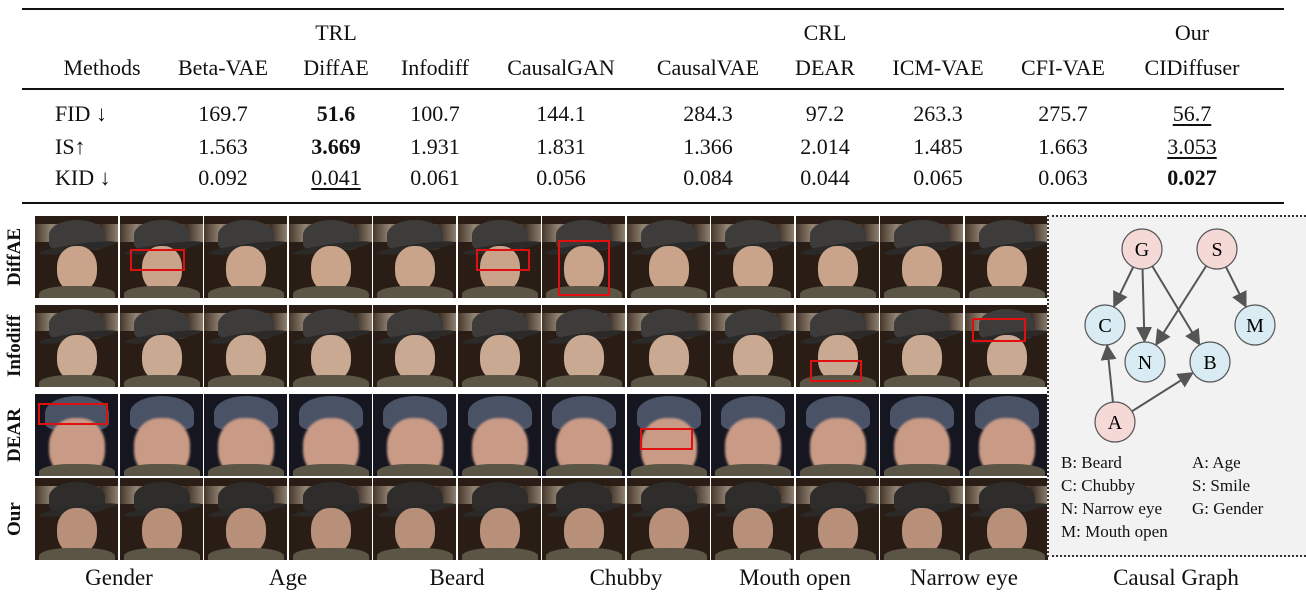 Image resolution: width=1306 pixels, height=597 pixels. What do you see at coordinates (435, 113) in the screenshot?
I see `table-cell: 100.7` at bounding box center [435, 113].